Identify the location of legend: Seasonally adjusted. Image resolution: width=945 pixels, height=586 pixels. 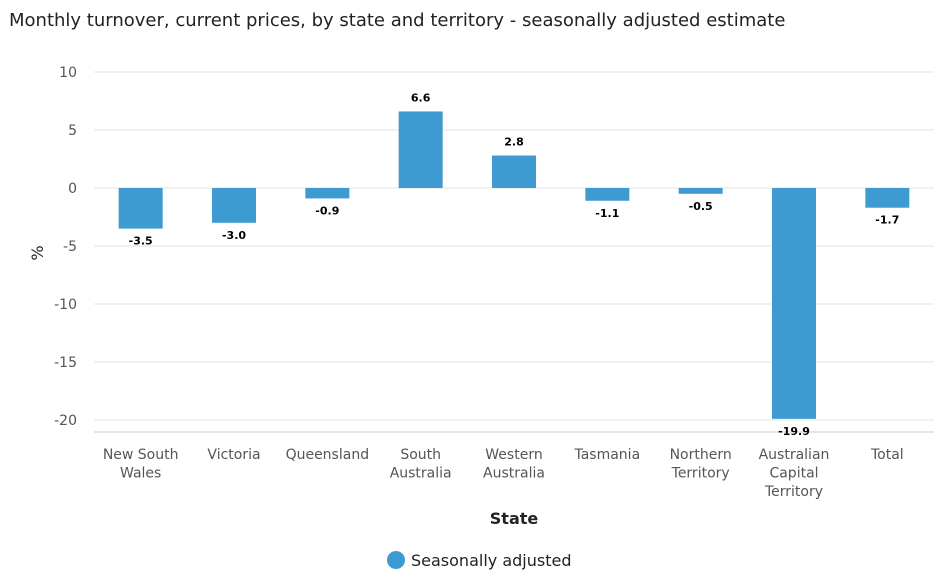
(479, 560).